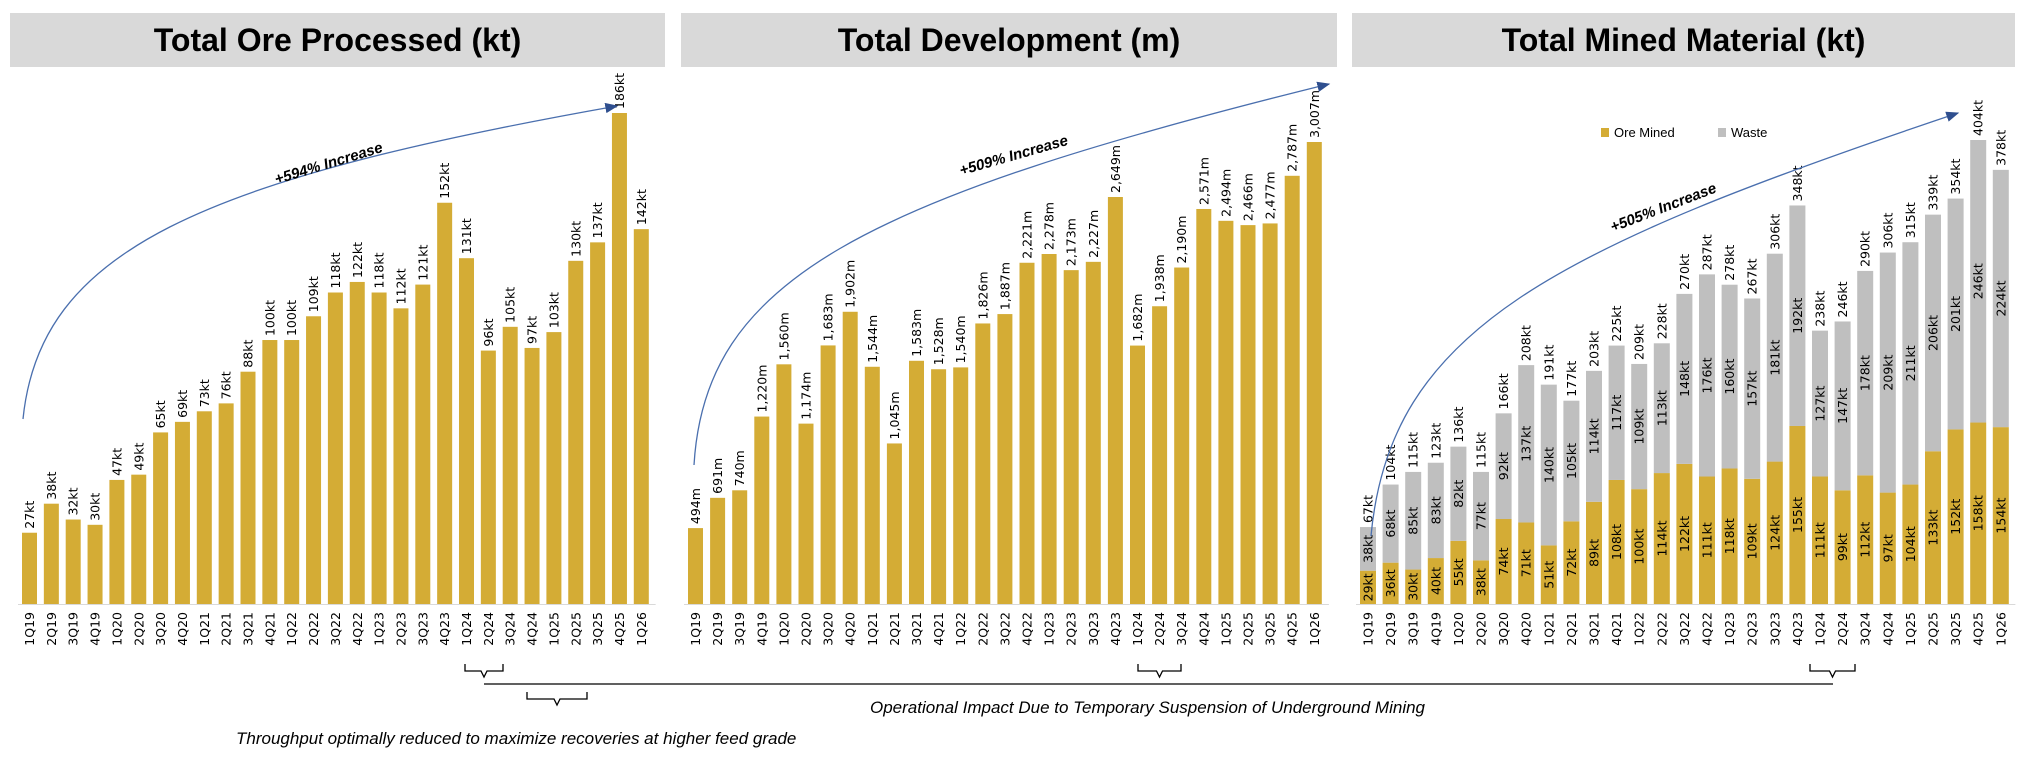  What do you see at coordinates (1004, 286) in the screenshot?
I see `data-label: 1,887m` at bounding box center [1004, 286].